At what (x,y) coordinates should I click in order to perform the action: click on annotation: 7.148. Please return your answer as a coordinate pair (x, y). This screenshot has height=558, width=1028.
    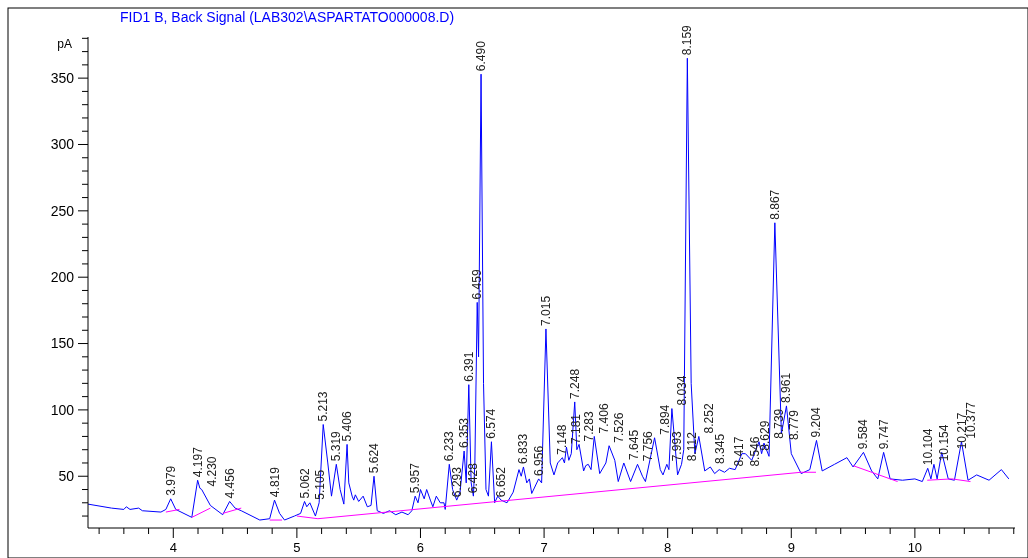
    Looking at the image, I should click on (562, 439).